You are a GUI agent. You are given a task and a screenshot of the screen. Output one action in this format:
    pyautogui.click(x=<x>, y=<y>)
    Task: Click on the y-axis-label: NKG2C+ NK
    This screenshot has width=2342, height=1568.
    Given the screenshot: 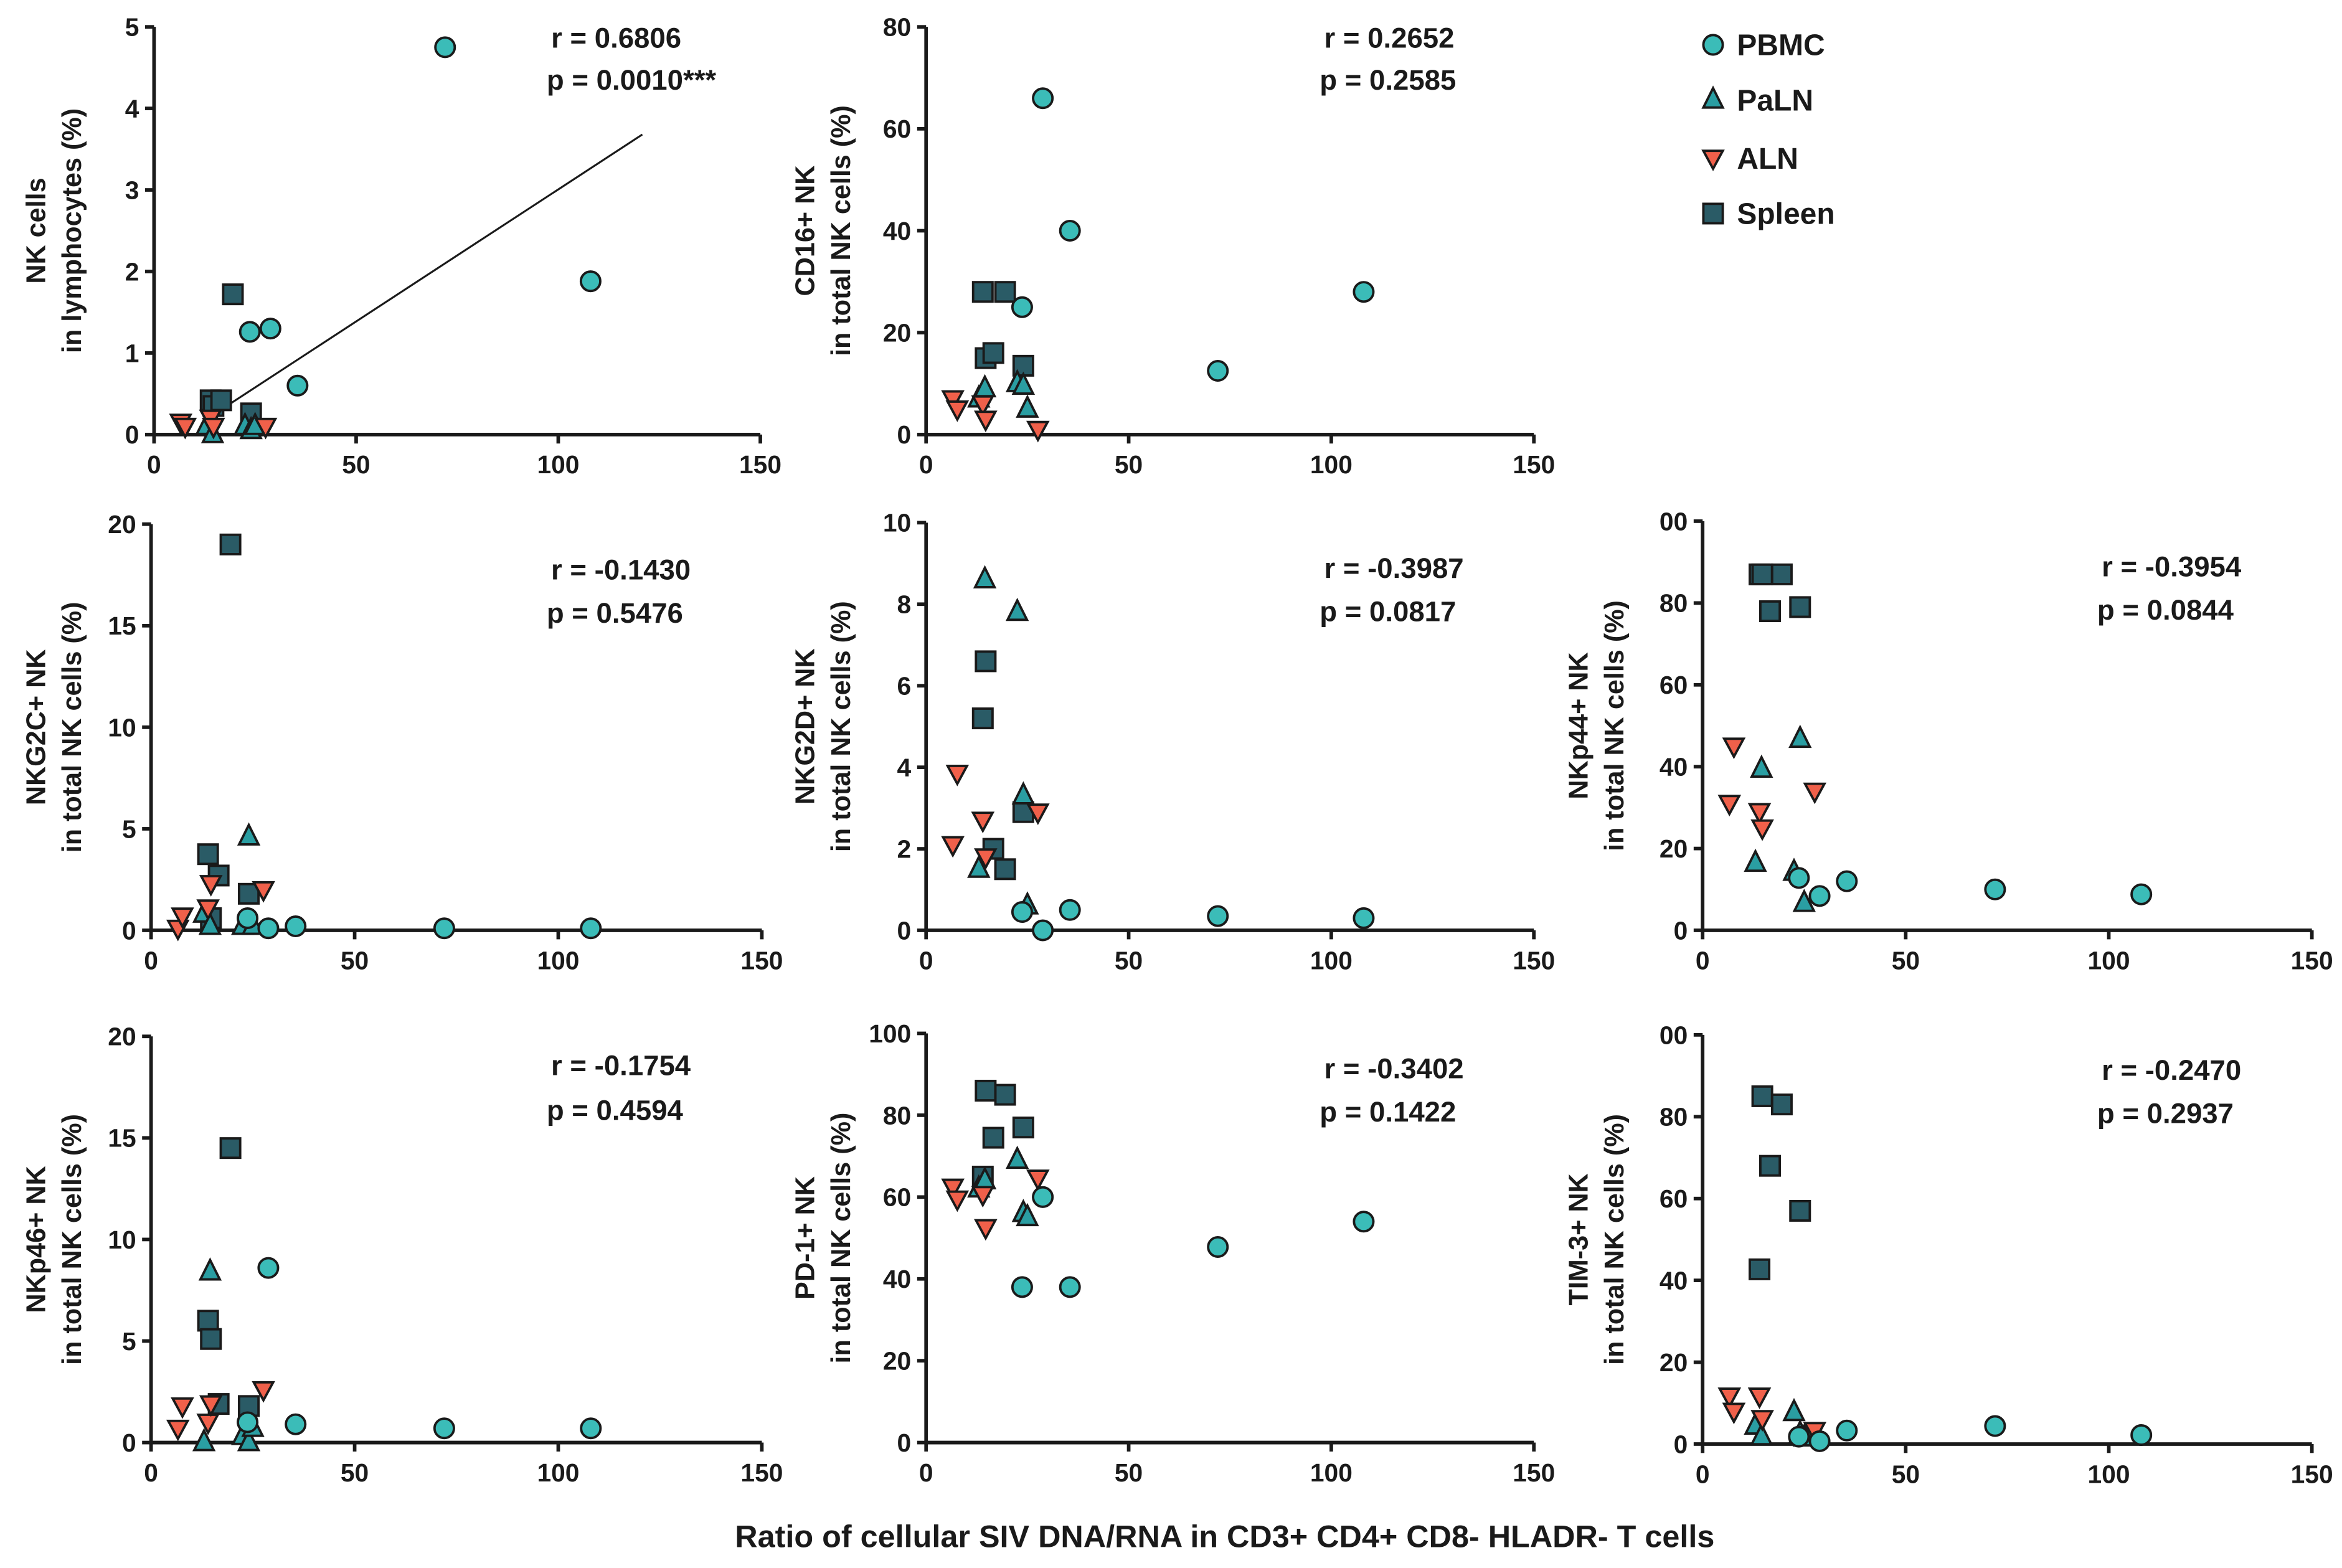 What is the action you would take?
    pyautogui.click(x=36, y=727)
    